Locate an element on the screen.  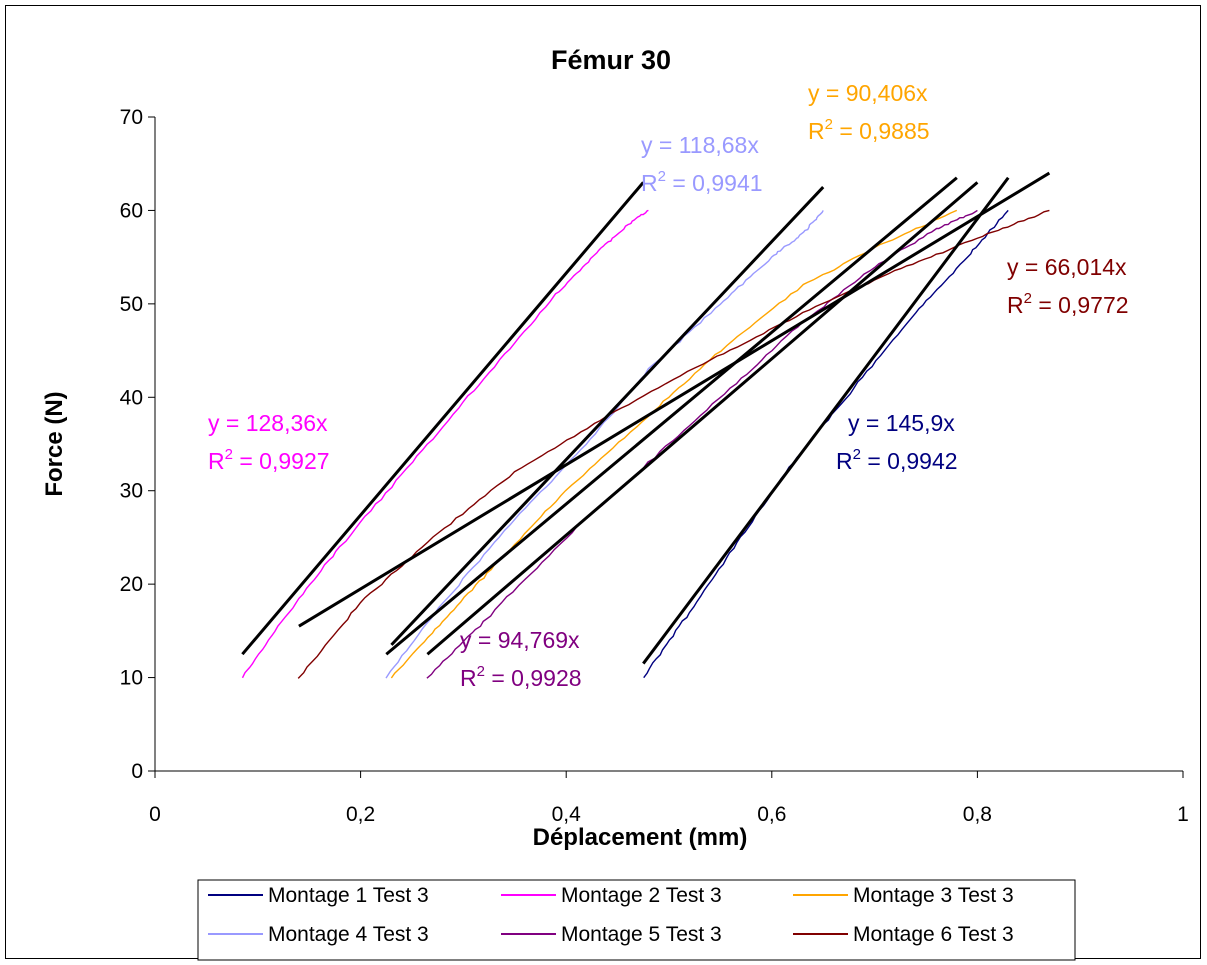
y-tick-label: 30 is located at coordinates (131, 491).